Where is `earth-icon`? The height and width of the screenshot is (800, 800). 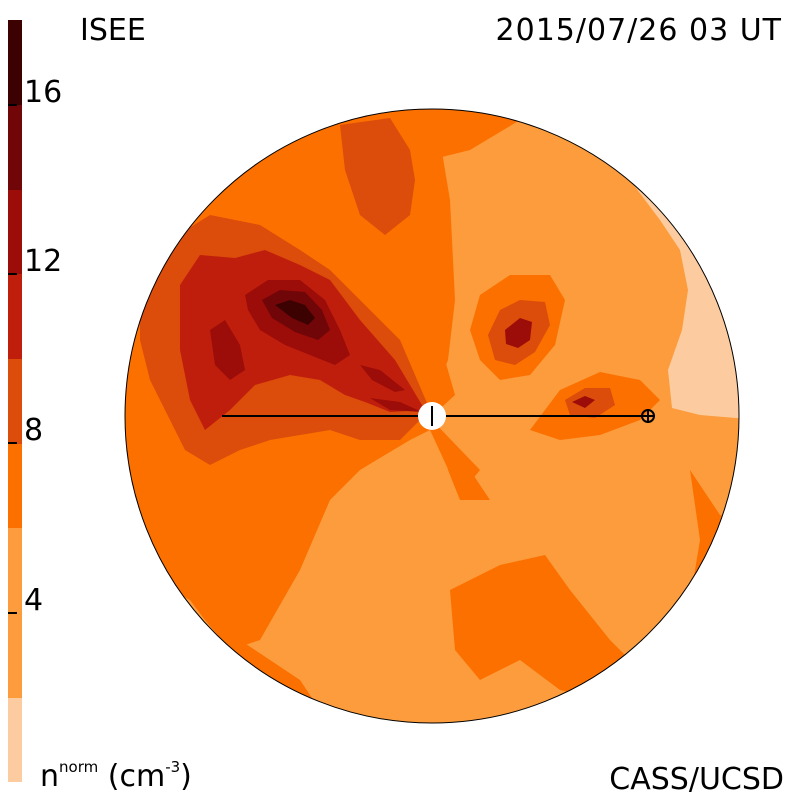
earth-icon is located at coordinates (648, 416).